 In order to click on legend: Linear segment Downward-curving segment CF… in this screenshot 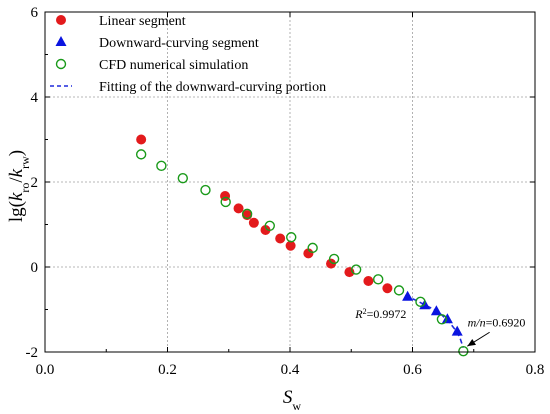, I will do `click(188, 54)`.